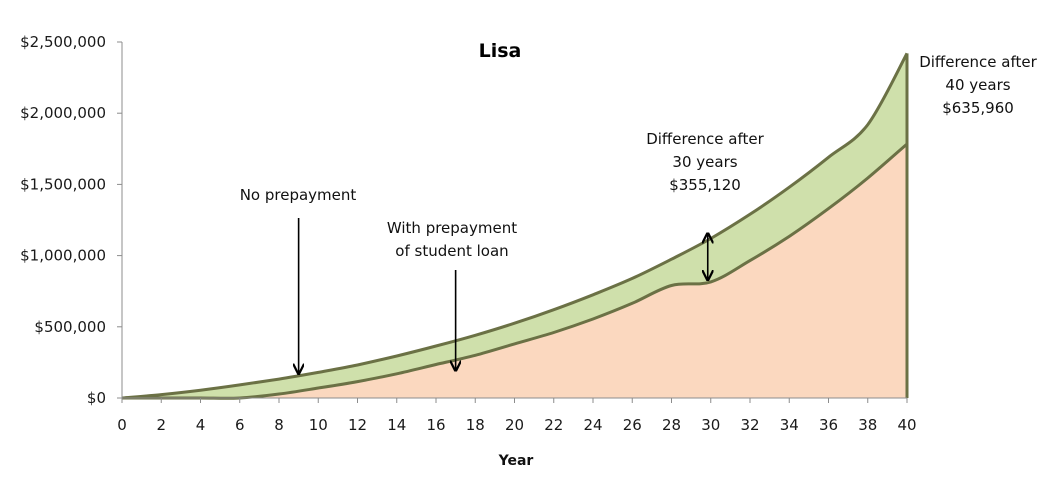 The height and width of the screenshot is (491, 1050). What do you see at coordinates (500, 51) in the screenshot?
I see `chart-title: Lisa` at bounding box center [500, 51].